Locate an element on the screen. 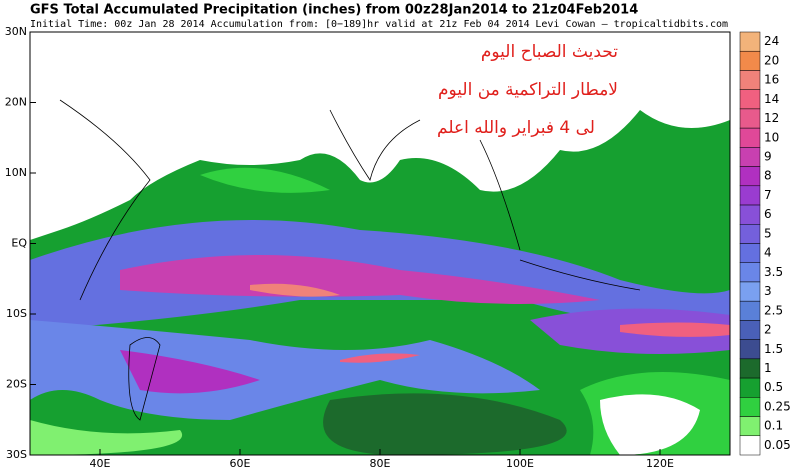 This screenshot has height=473, width=800. colorbar-label: 16 is located at coordinates (771, 80).